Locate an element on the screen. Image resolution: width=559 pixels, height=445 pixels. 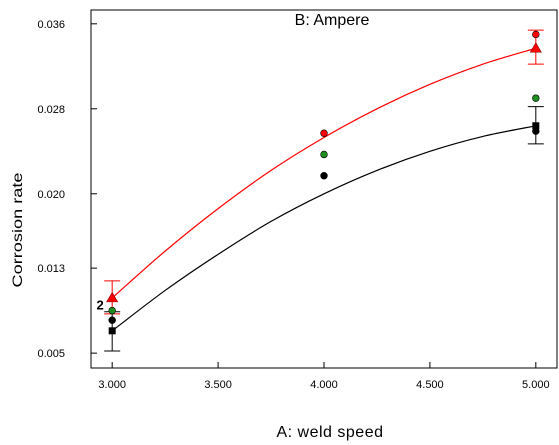
y-tick-label: 0.036 is located at coordinates (51, 25).